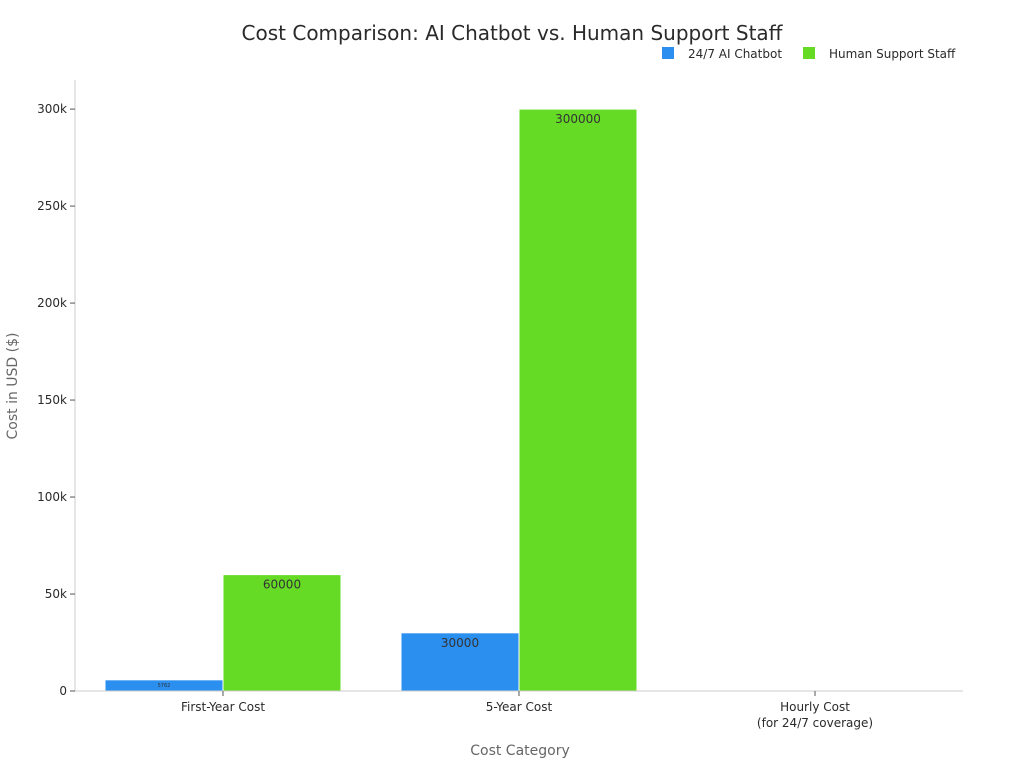  Describe the element at coordinates (52, 497) in the screenshot. I see `y-tick-label: 100k` at that location.